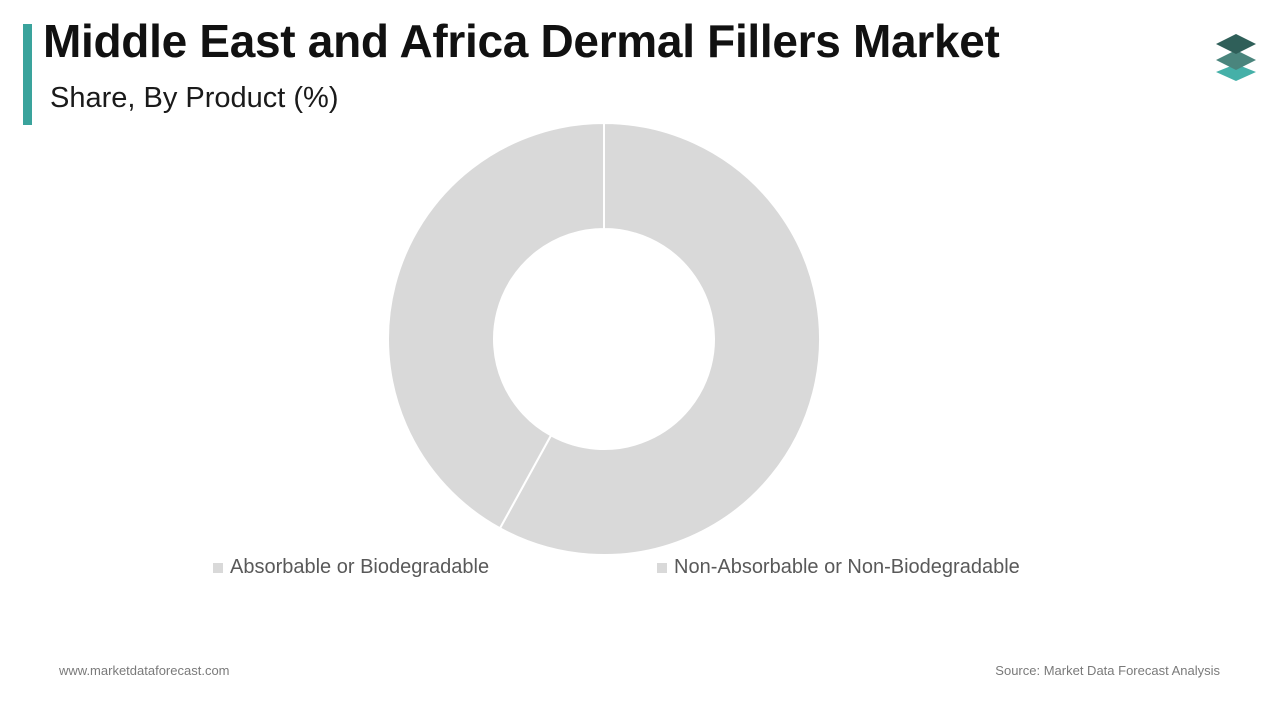 This screenshot has width=1280, height=720. I want to click on legend-label: Non-Absorbable or Non-Biodegradable, so click(847, 567).